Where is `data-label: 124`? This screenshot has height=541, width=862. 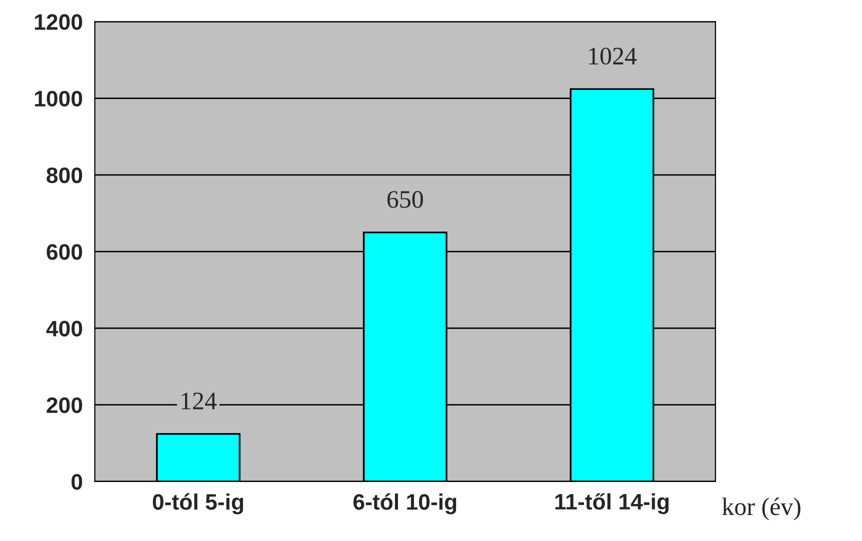 data-label: 124 is located at coordinates (199, 401).